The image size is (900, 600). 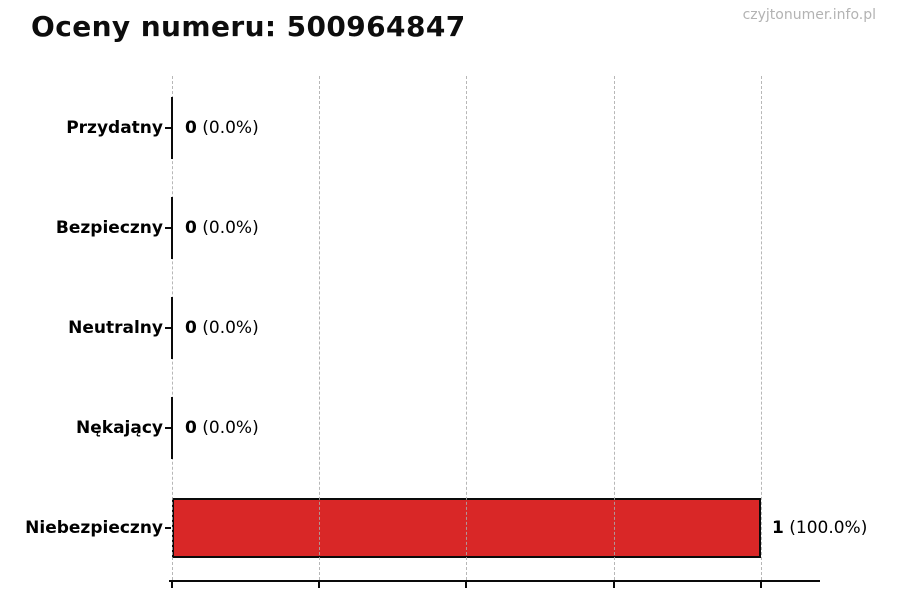 I want to click on value-label: 1 (100.0%), so click(x=819, y=528).